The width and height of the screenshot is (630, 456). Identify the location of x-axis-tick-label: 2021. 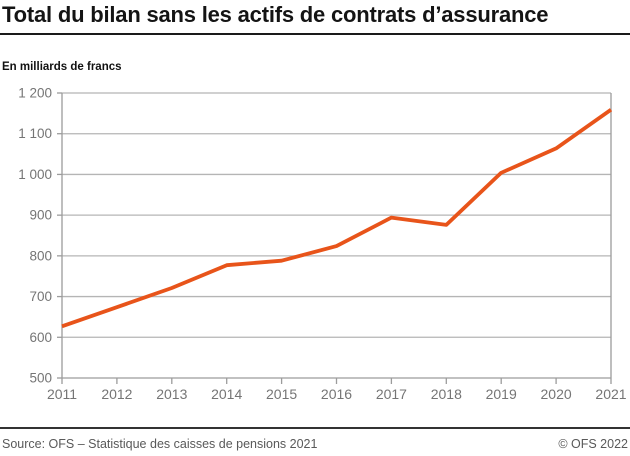
(610, 394).